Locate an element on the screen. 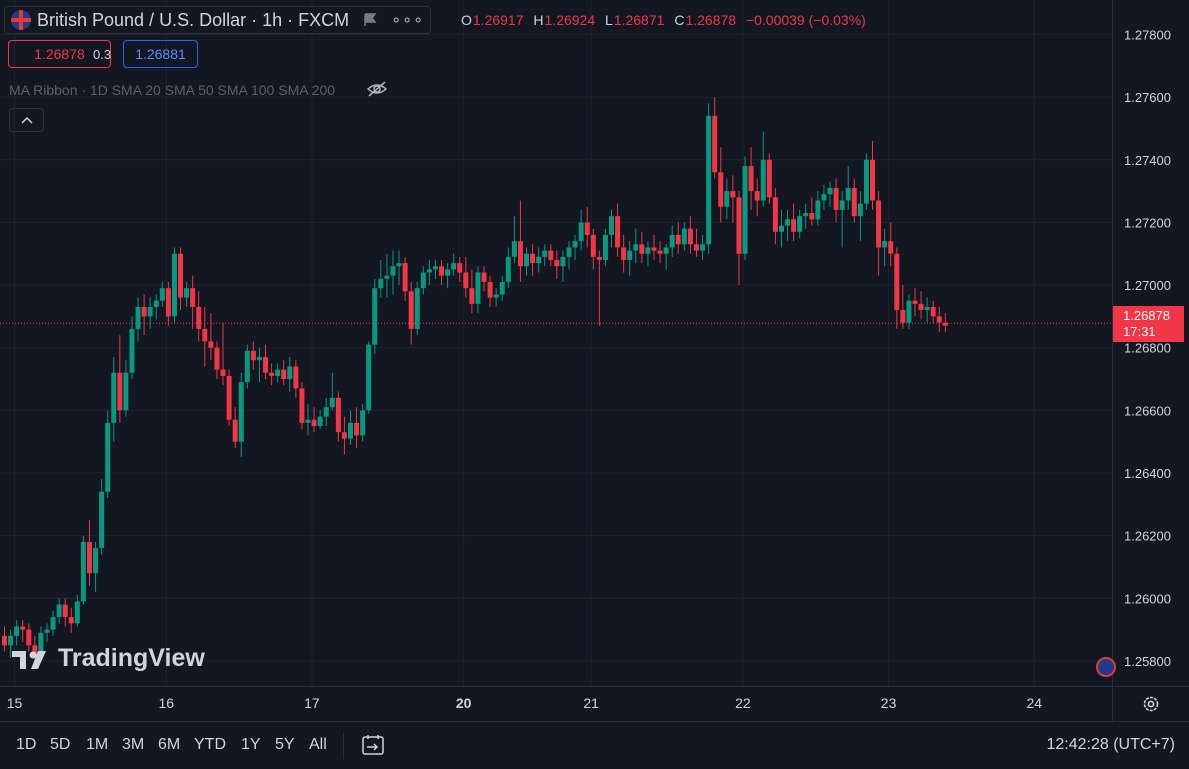  high-label: H is located at coordinates (538, 20).